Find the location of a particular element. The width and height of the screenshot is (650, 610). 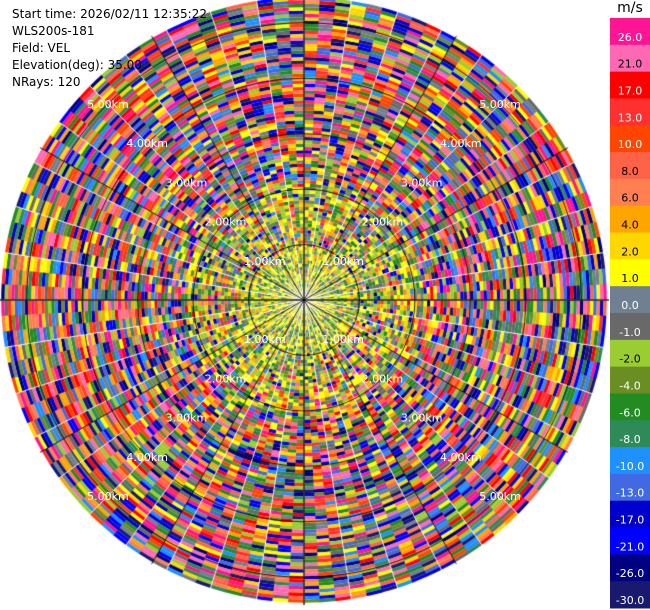

colorbar-tick-label: 6.0 is located at coordinates (630, 198).